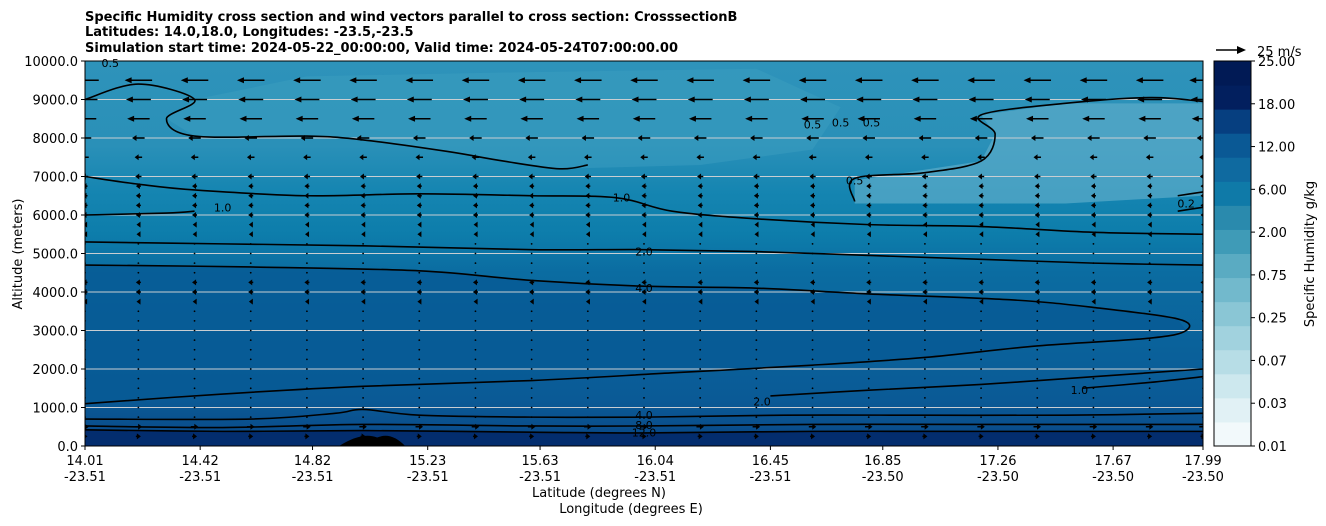  Describe the element at coordinates (56, 216) in the screenshot. I see `y-tick-label: 6000.0` at that location.